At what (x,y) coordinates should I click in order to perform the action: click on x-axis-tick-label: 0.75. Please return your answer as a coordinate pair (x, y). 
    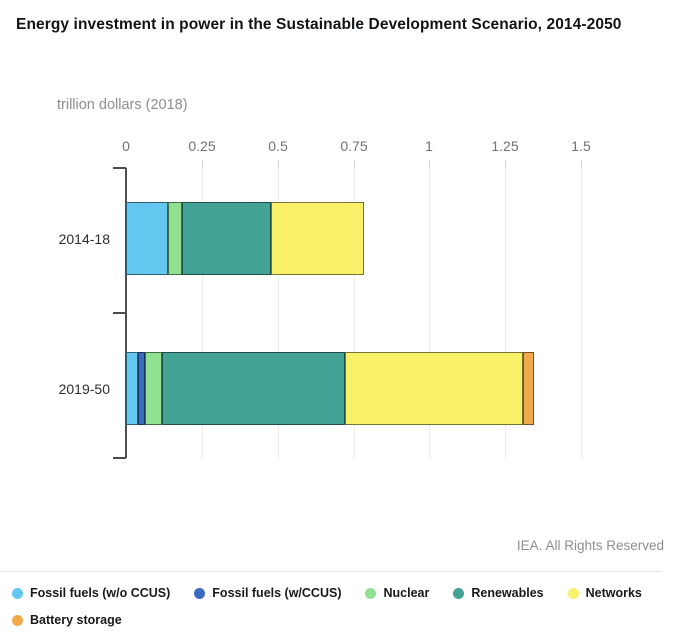
    Looking at the image, I should click on (354, 146).